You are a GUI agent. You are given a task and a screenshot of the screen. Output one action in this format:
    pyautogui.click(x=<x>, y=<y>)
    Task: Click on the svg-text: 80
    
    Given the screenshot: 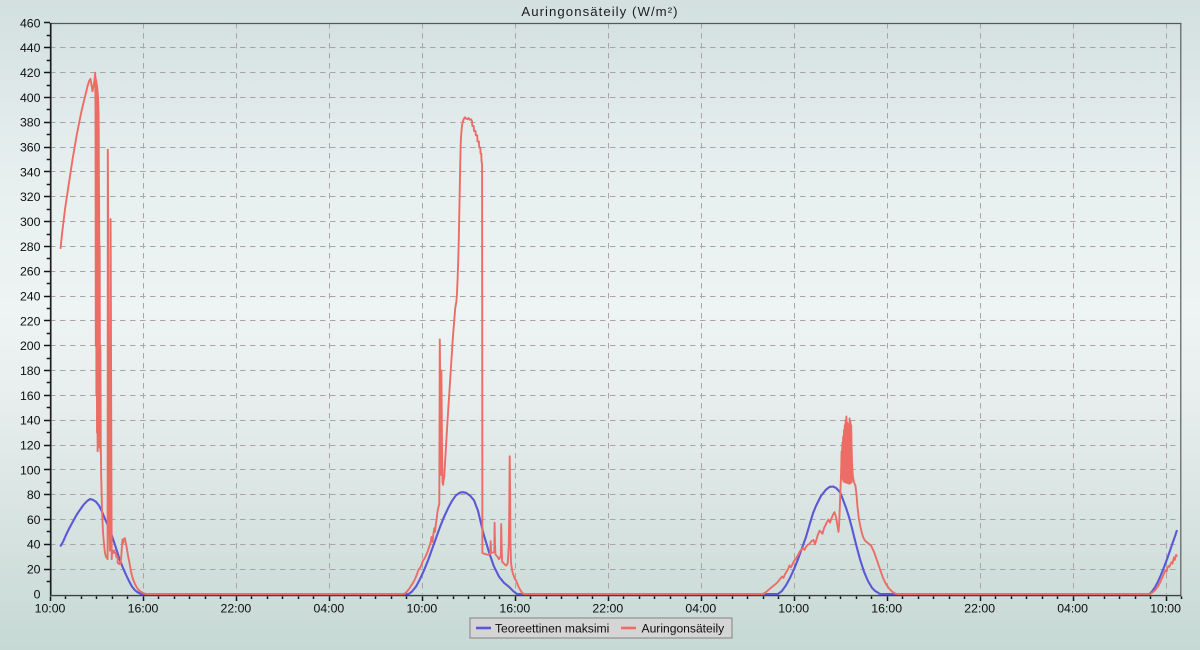 What is the action you would take?
    pyautogui.click(x=34, y=495)
    